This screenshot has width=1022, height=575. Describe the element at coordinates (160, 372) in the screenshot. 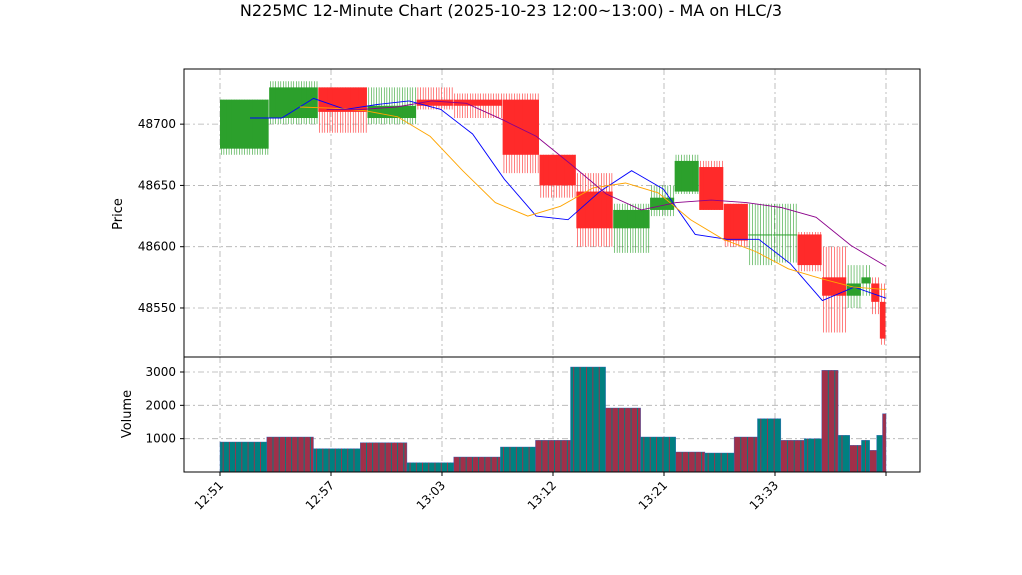

I see `volume-tick-label: 3000` at that location.